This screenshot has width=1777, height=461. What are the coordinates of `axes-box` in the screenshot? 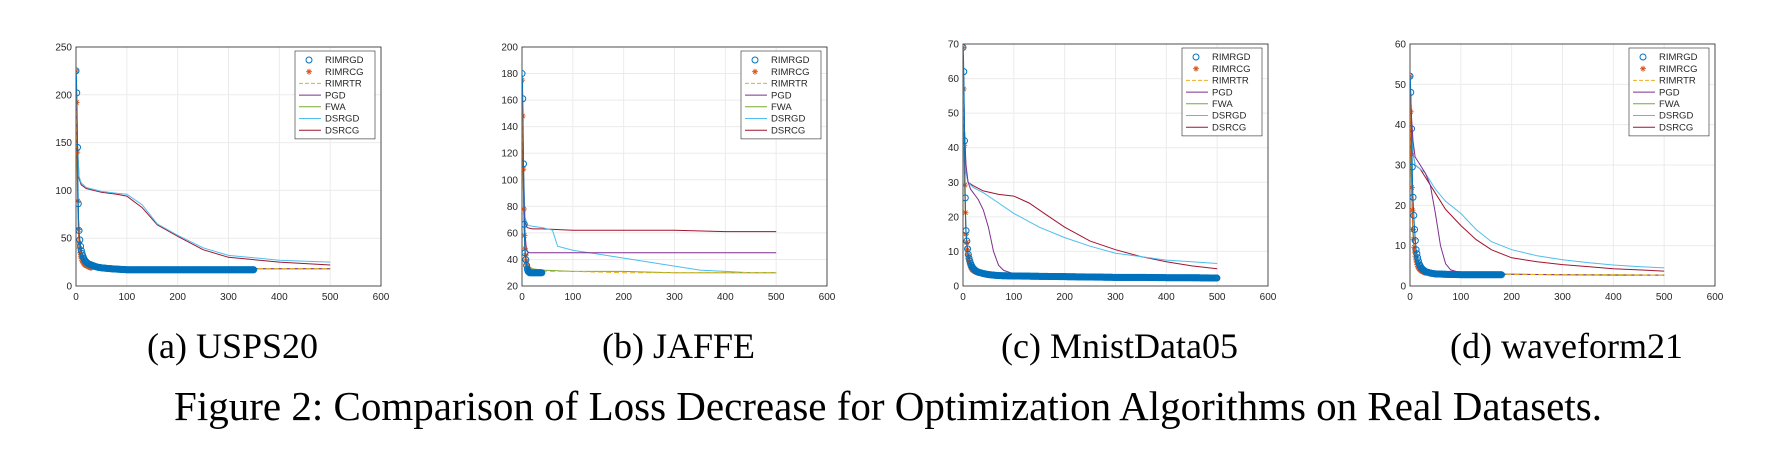 It's located at (1115, 165).